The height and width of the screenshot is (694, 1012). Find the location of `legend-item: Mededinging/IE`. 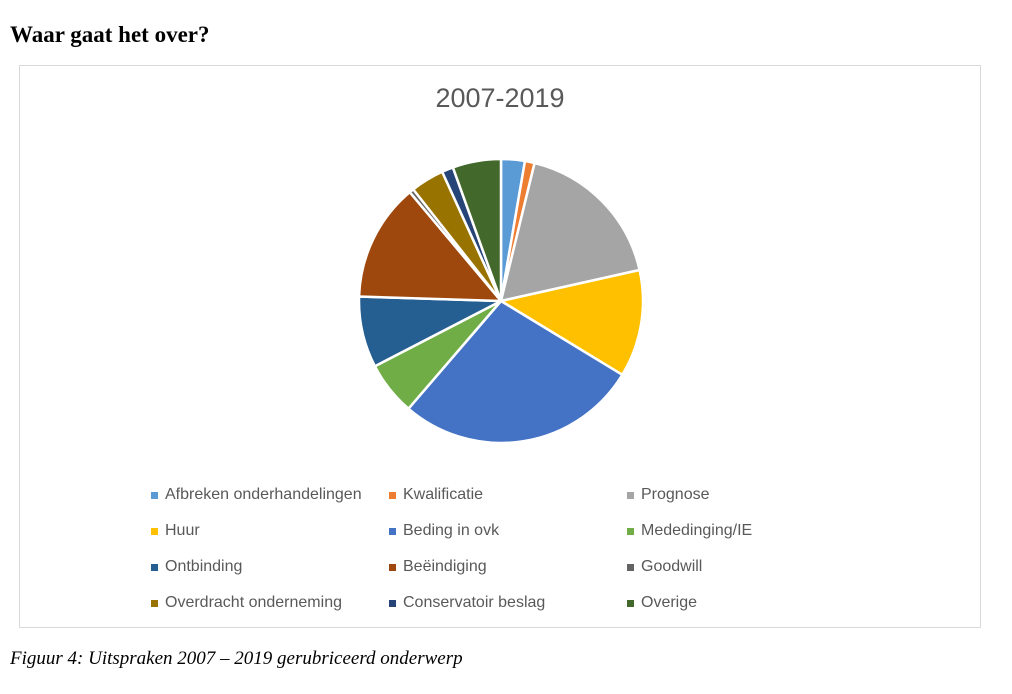

legend-item: Mededinging/IE is located at coordinates (746, 531).